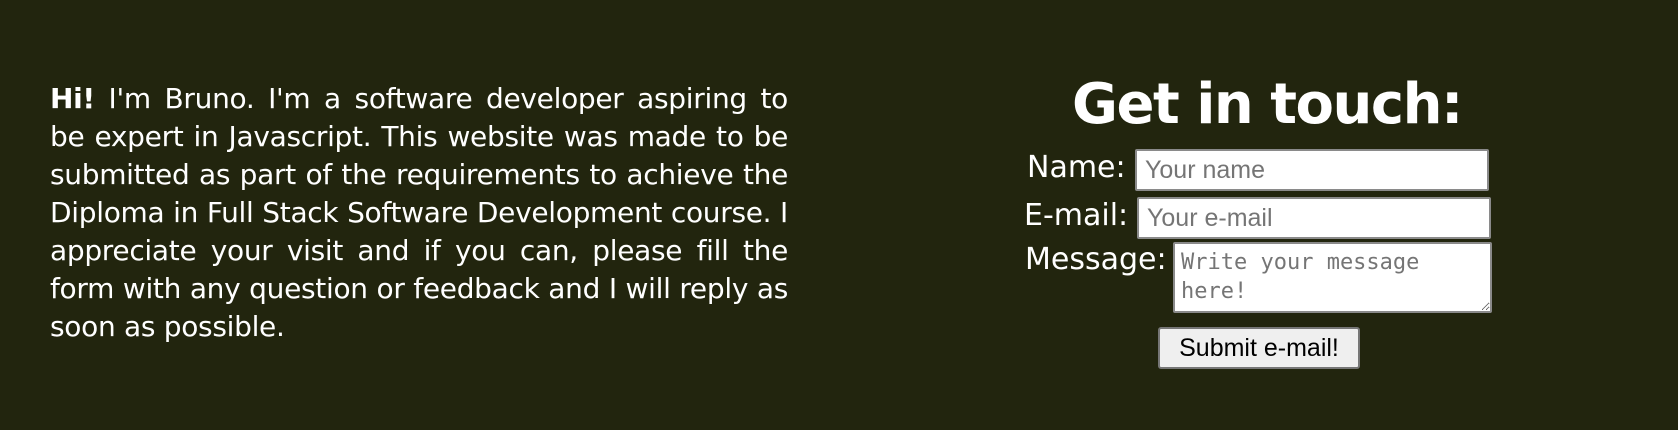 This screenshot has width=1678, height=430. Describe the element at coordinates (1076, 215) in the screenshot. I see `email-label: E-mail:` at that location.